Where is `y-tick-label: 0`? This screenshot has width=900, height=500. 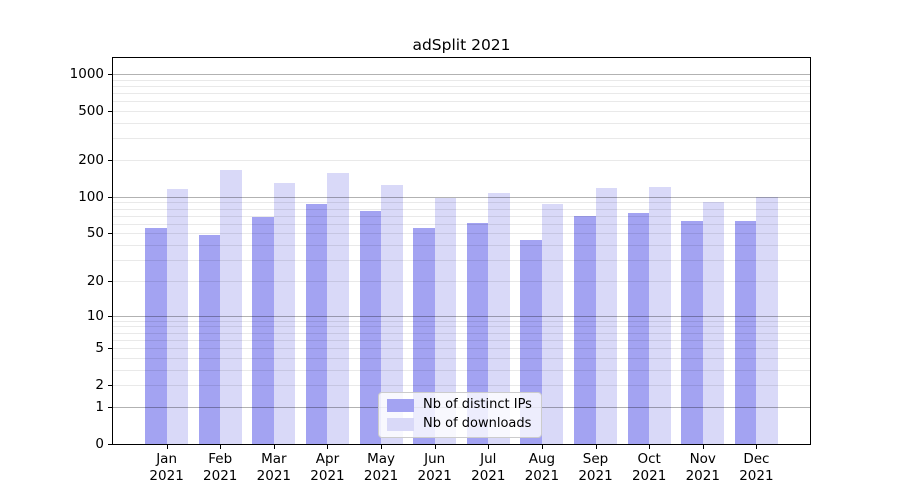 y-tick-label: 0 is located at coordinates (99, 444).